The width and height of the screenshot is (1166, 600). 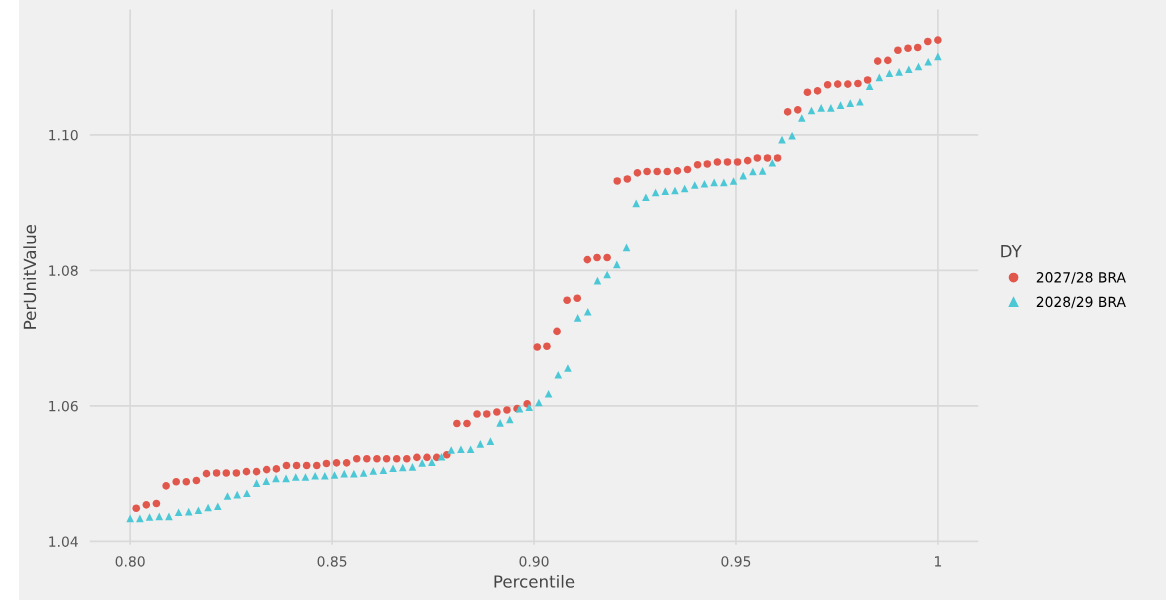 What do you see at coordinates (130, 561) in the screenshot?
I see `x-tick-label: 0.80` at bounding box center [130, 561].